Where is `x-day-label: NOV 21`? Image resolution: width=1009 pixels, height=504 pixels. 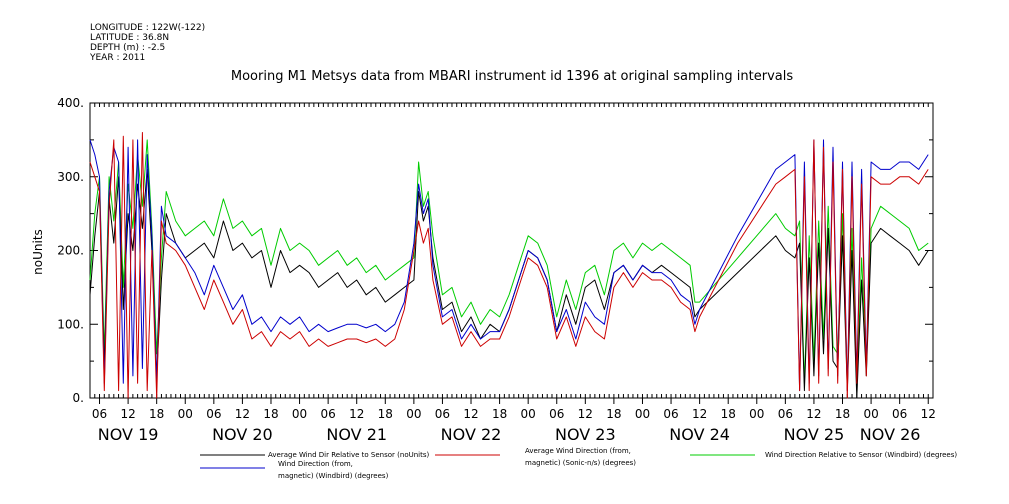 x-day-label: NOV 21 is located at coordinates (356, 434).